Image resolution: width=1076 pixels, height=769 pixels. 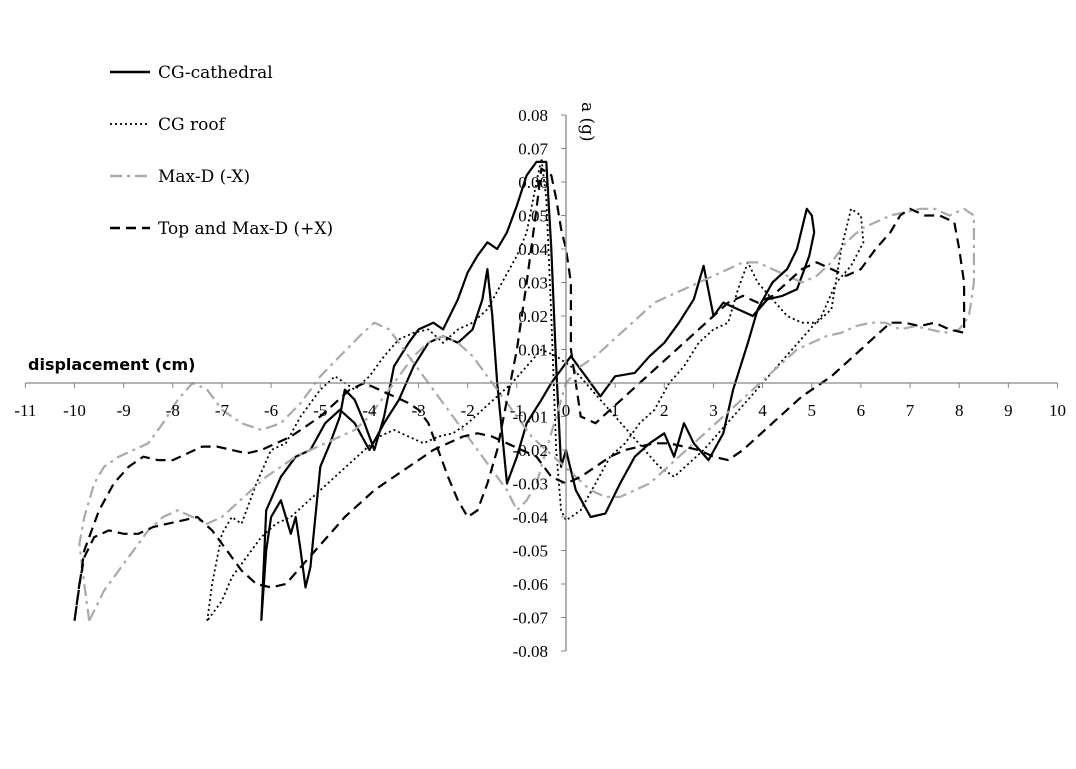 What do you see at coordinates (204, 177) in the screenshot?
I see `legend-label: Max-D (-X)` at bounding box center [204, 177].